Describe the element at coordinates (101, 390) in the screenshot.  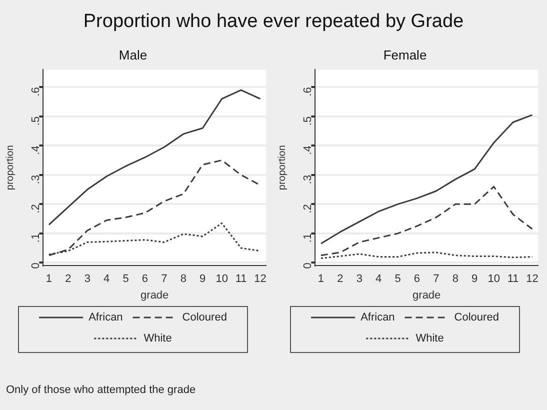
I see `text: Only of those who attempted the grade` at that location.